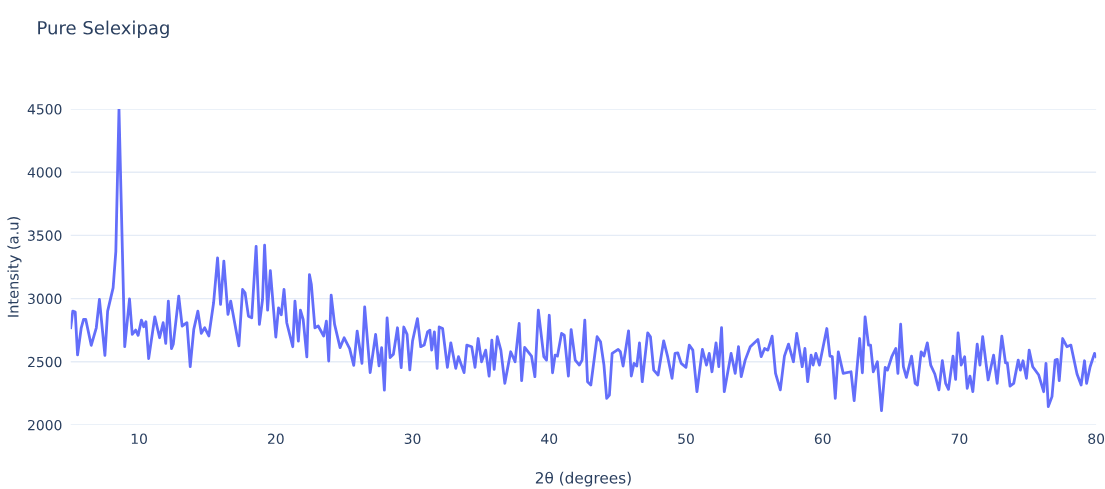 This screenshot has height=489, width=1105. I want to click on x-tick-label: 80, so click(1096, 439).